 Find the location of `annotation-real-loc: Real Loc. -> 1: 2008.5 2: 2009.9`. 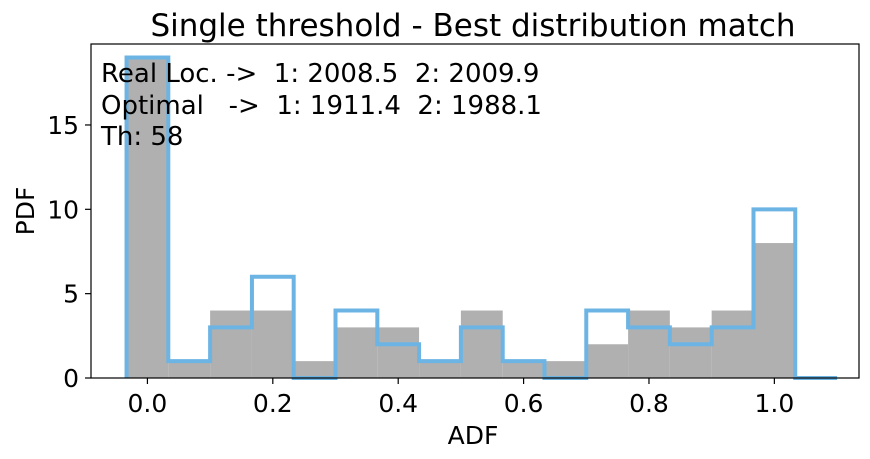

annotation-real-loc: Real Loc. -> 1: 2008.5 2: 2009.9 is located at coordinates (320, 74).